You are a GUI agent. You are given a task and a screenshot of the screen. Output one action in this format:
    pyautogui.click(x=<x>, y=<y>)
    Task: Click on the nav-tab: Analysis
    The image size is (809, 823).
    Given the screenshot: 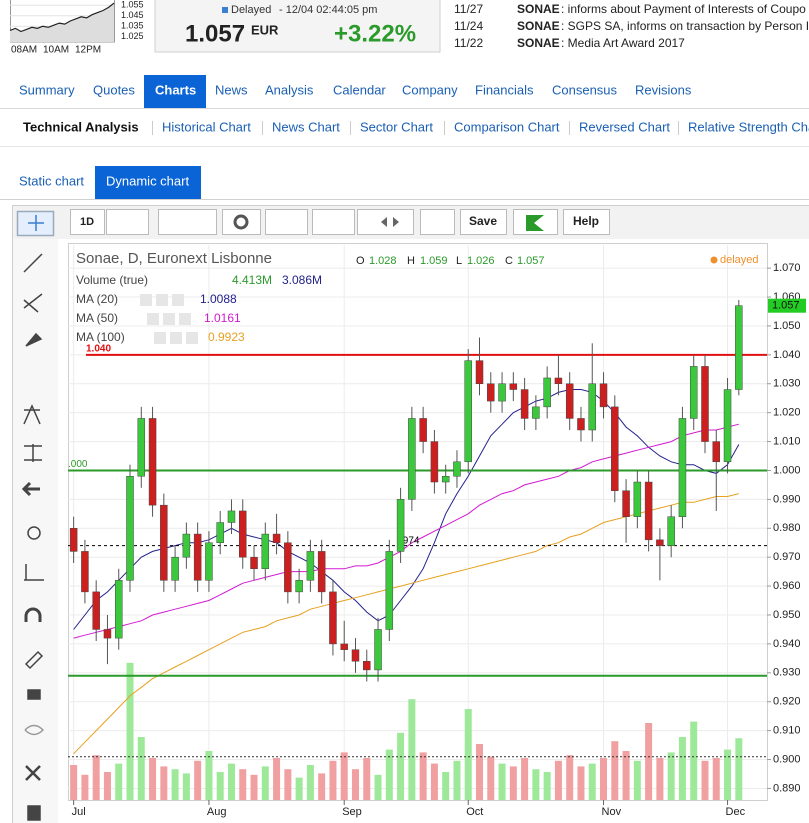 What is the action you would take?
    pyautogui.click(x=289, y=89)
    